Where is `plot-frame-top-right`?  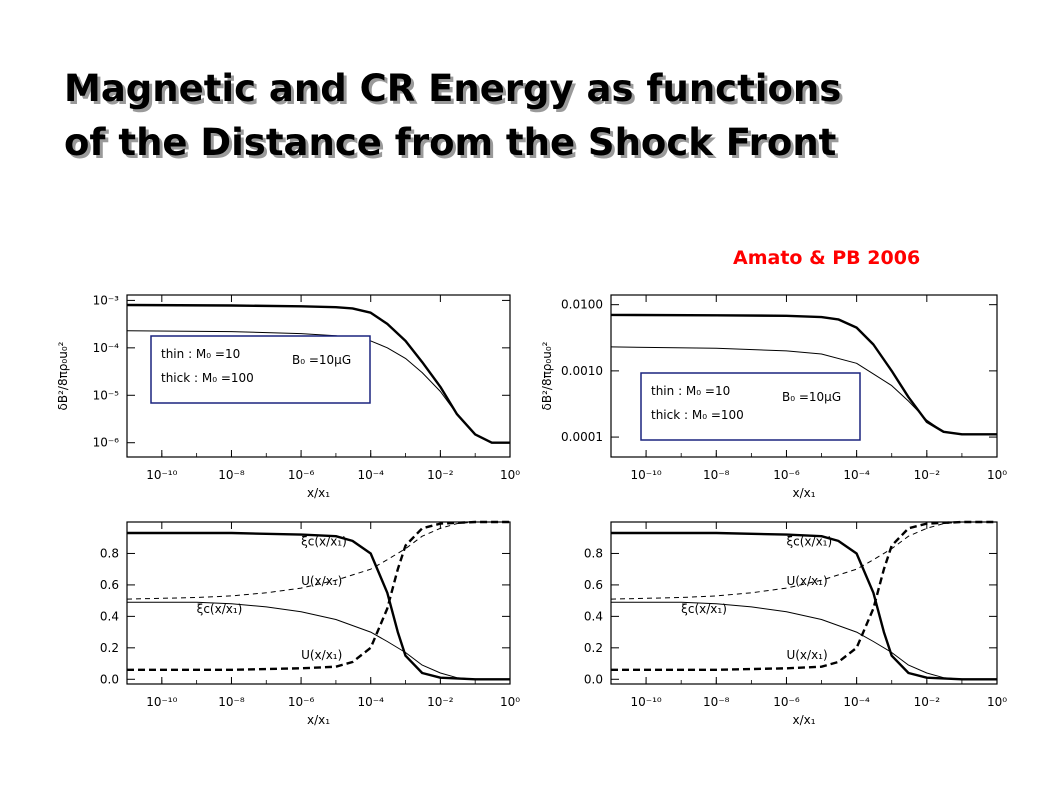
plot-frame-top-right is located at coordinates (804, 376).